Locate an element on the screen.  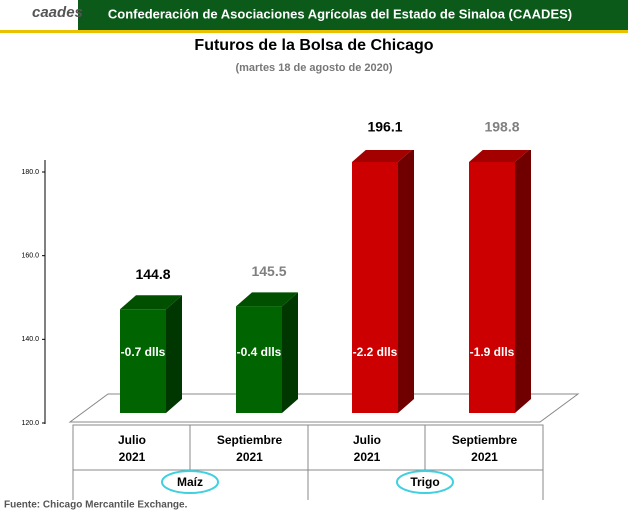
value-label: 196.1 is located at coordinates (384, 127).